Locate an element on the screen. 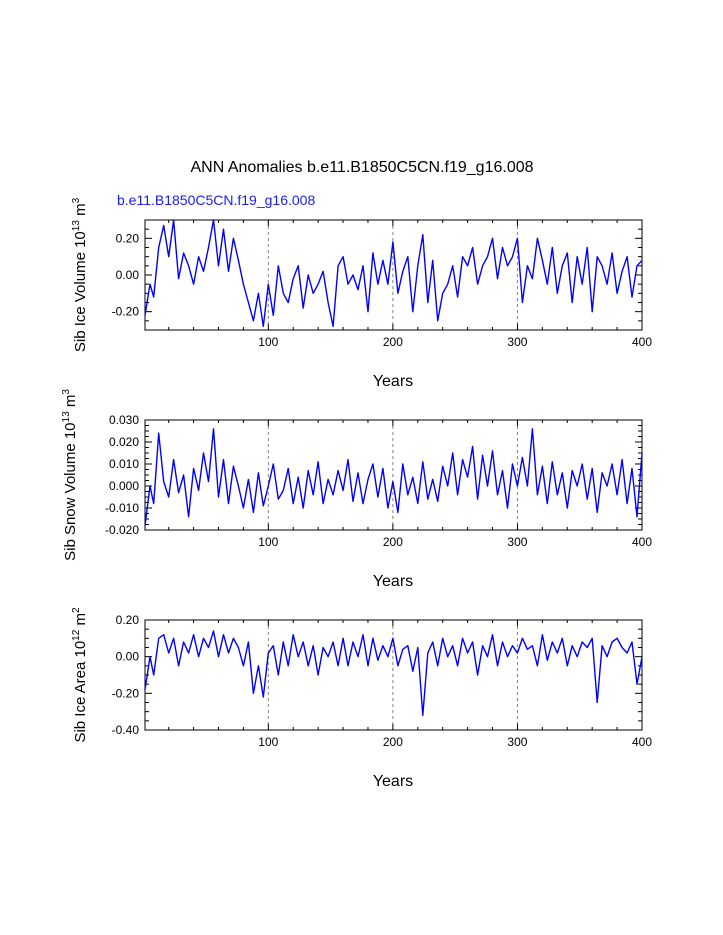 This screenshot has width=723, height=935. y-tick-label: 0.000 is located at coordinates (124, 486).